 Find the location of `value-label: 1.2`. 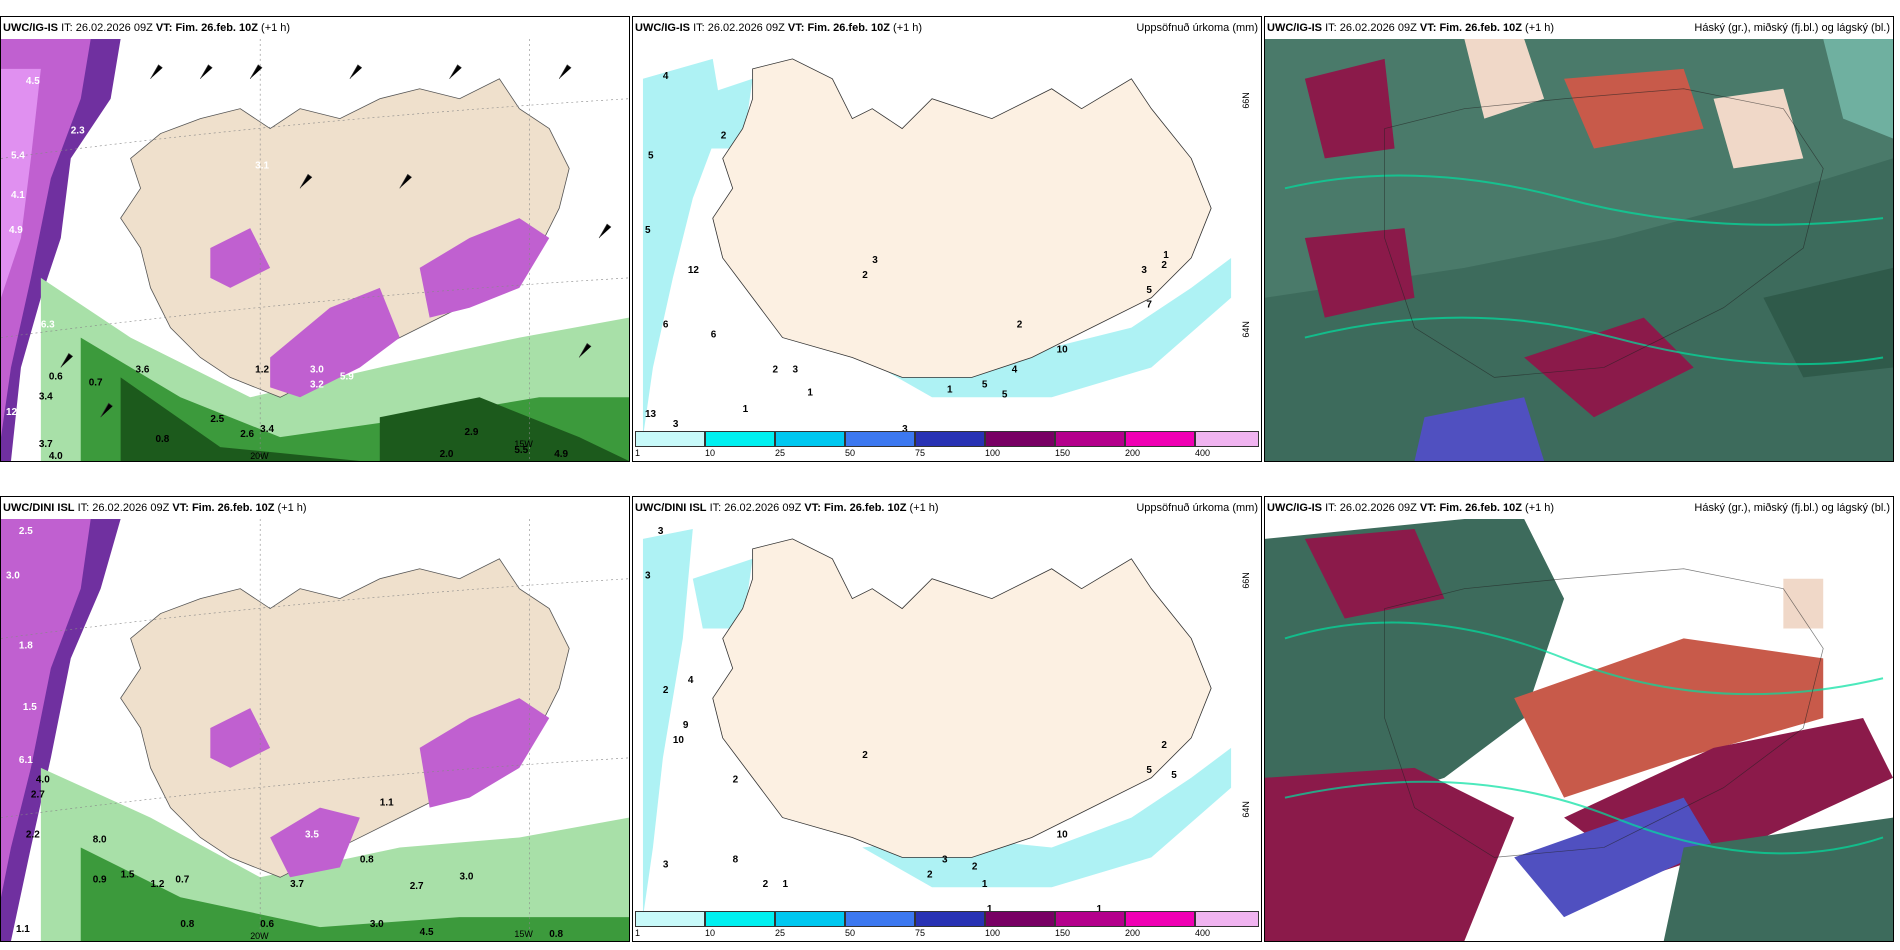

value-label: 1.2 is located at coordinates (158, 884).